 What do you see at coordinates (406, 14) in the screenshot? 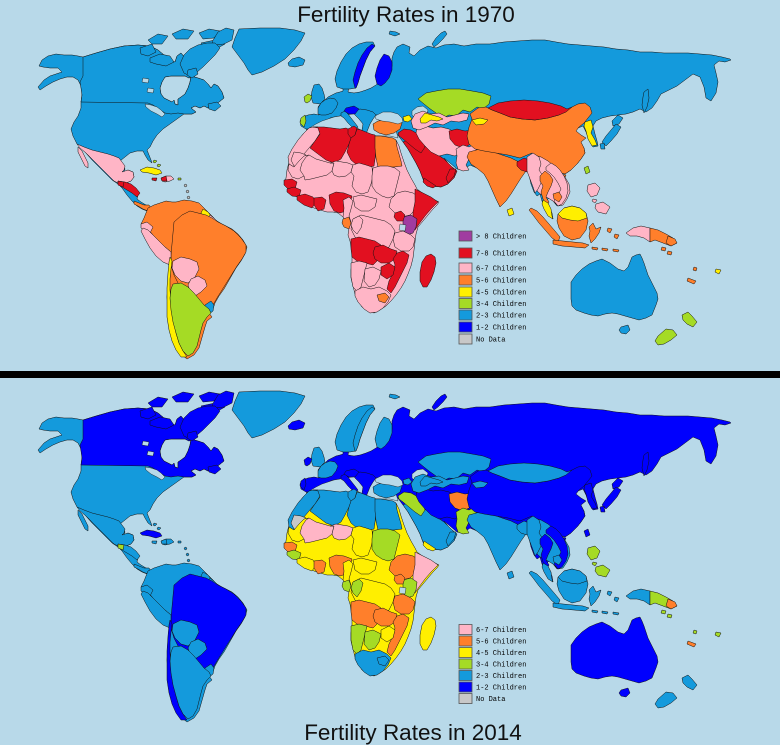
I see `svg-text: Fertility Rates in 1970` at bounding box center [406, 14].